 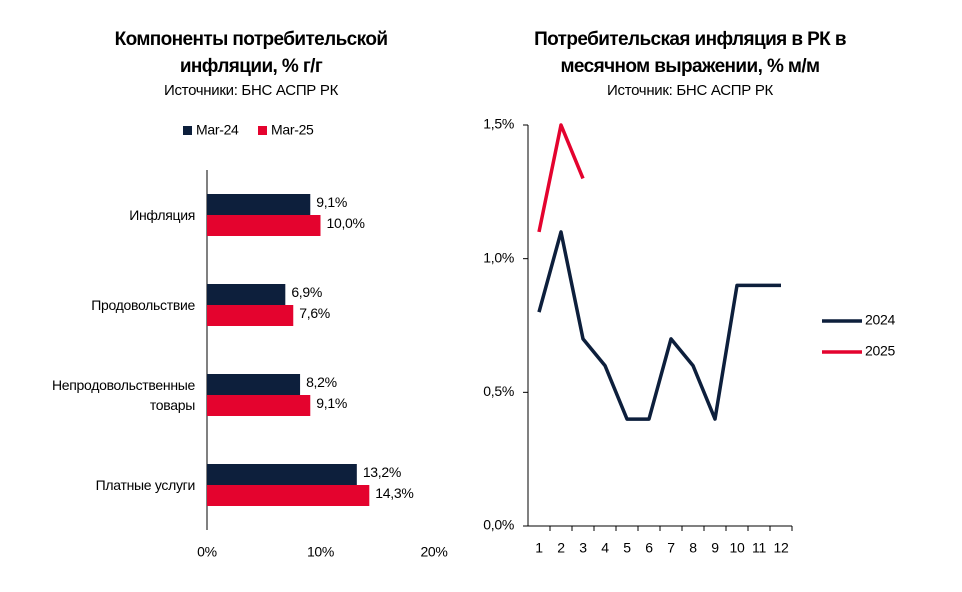 What do you see at coordinates (145, 485) in the screenshot?
I see `y-tick-label: Платные услуги` at bounding box center [145, 485].